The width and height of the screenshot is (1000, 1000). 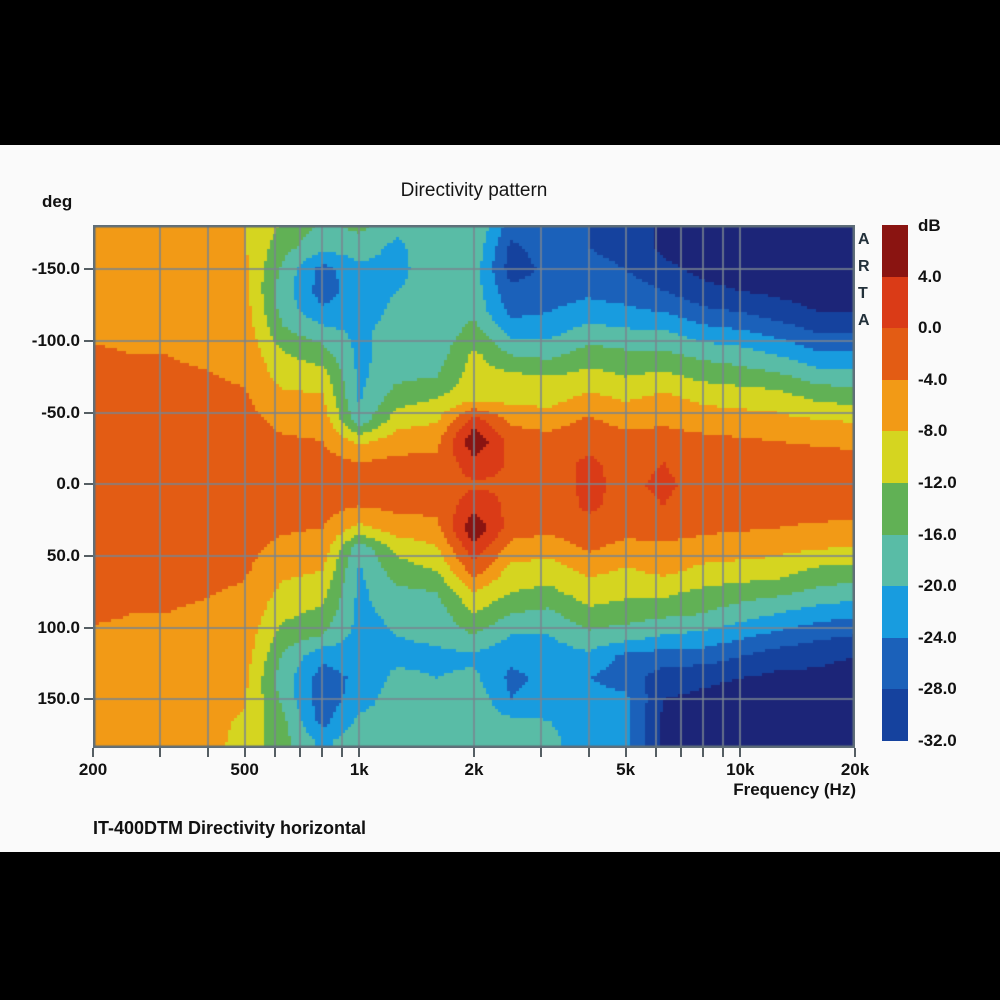 I want to click on chart-title: Directivity pattern, so click(x=474, y=190).